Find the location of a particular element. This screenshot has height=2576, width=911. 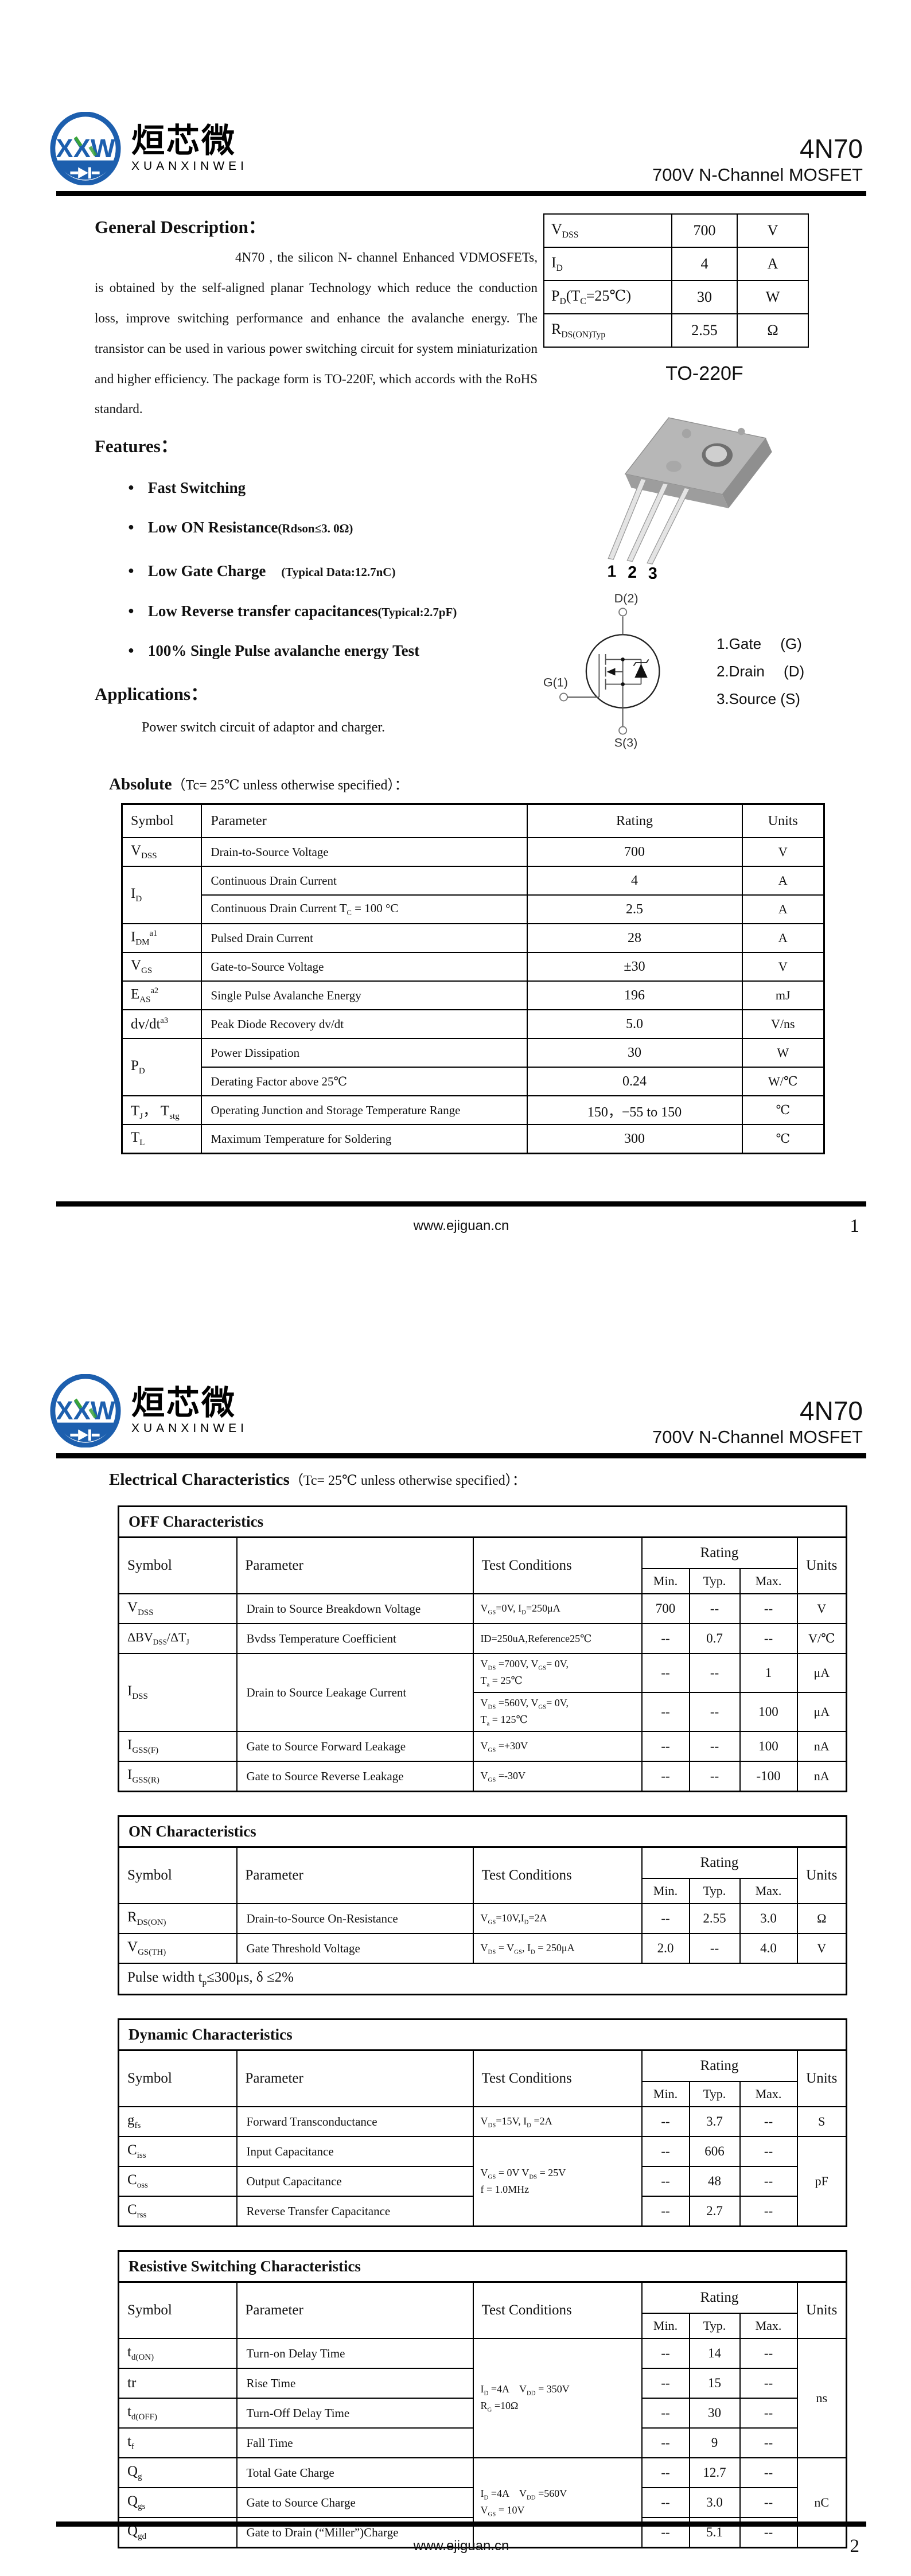

table-row: Continuous Drain Current TC = 100 °C 2.5 A is located at coordinates (473, 909).